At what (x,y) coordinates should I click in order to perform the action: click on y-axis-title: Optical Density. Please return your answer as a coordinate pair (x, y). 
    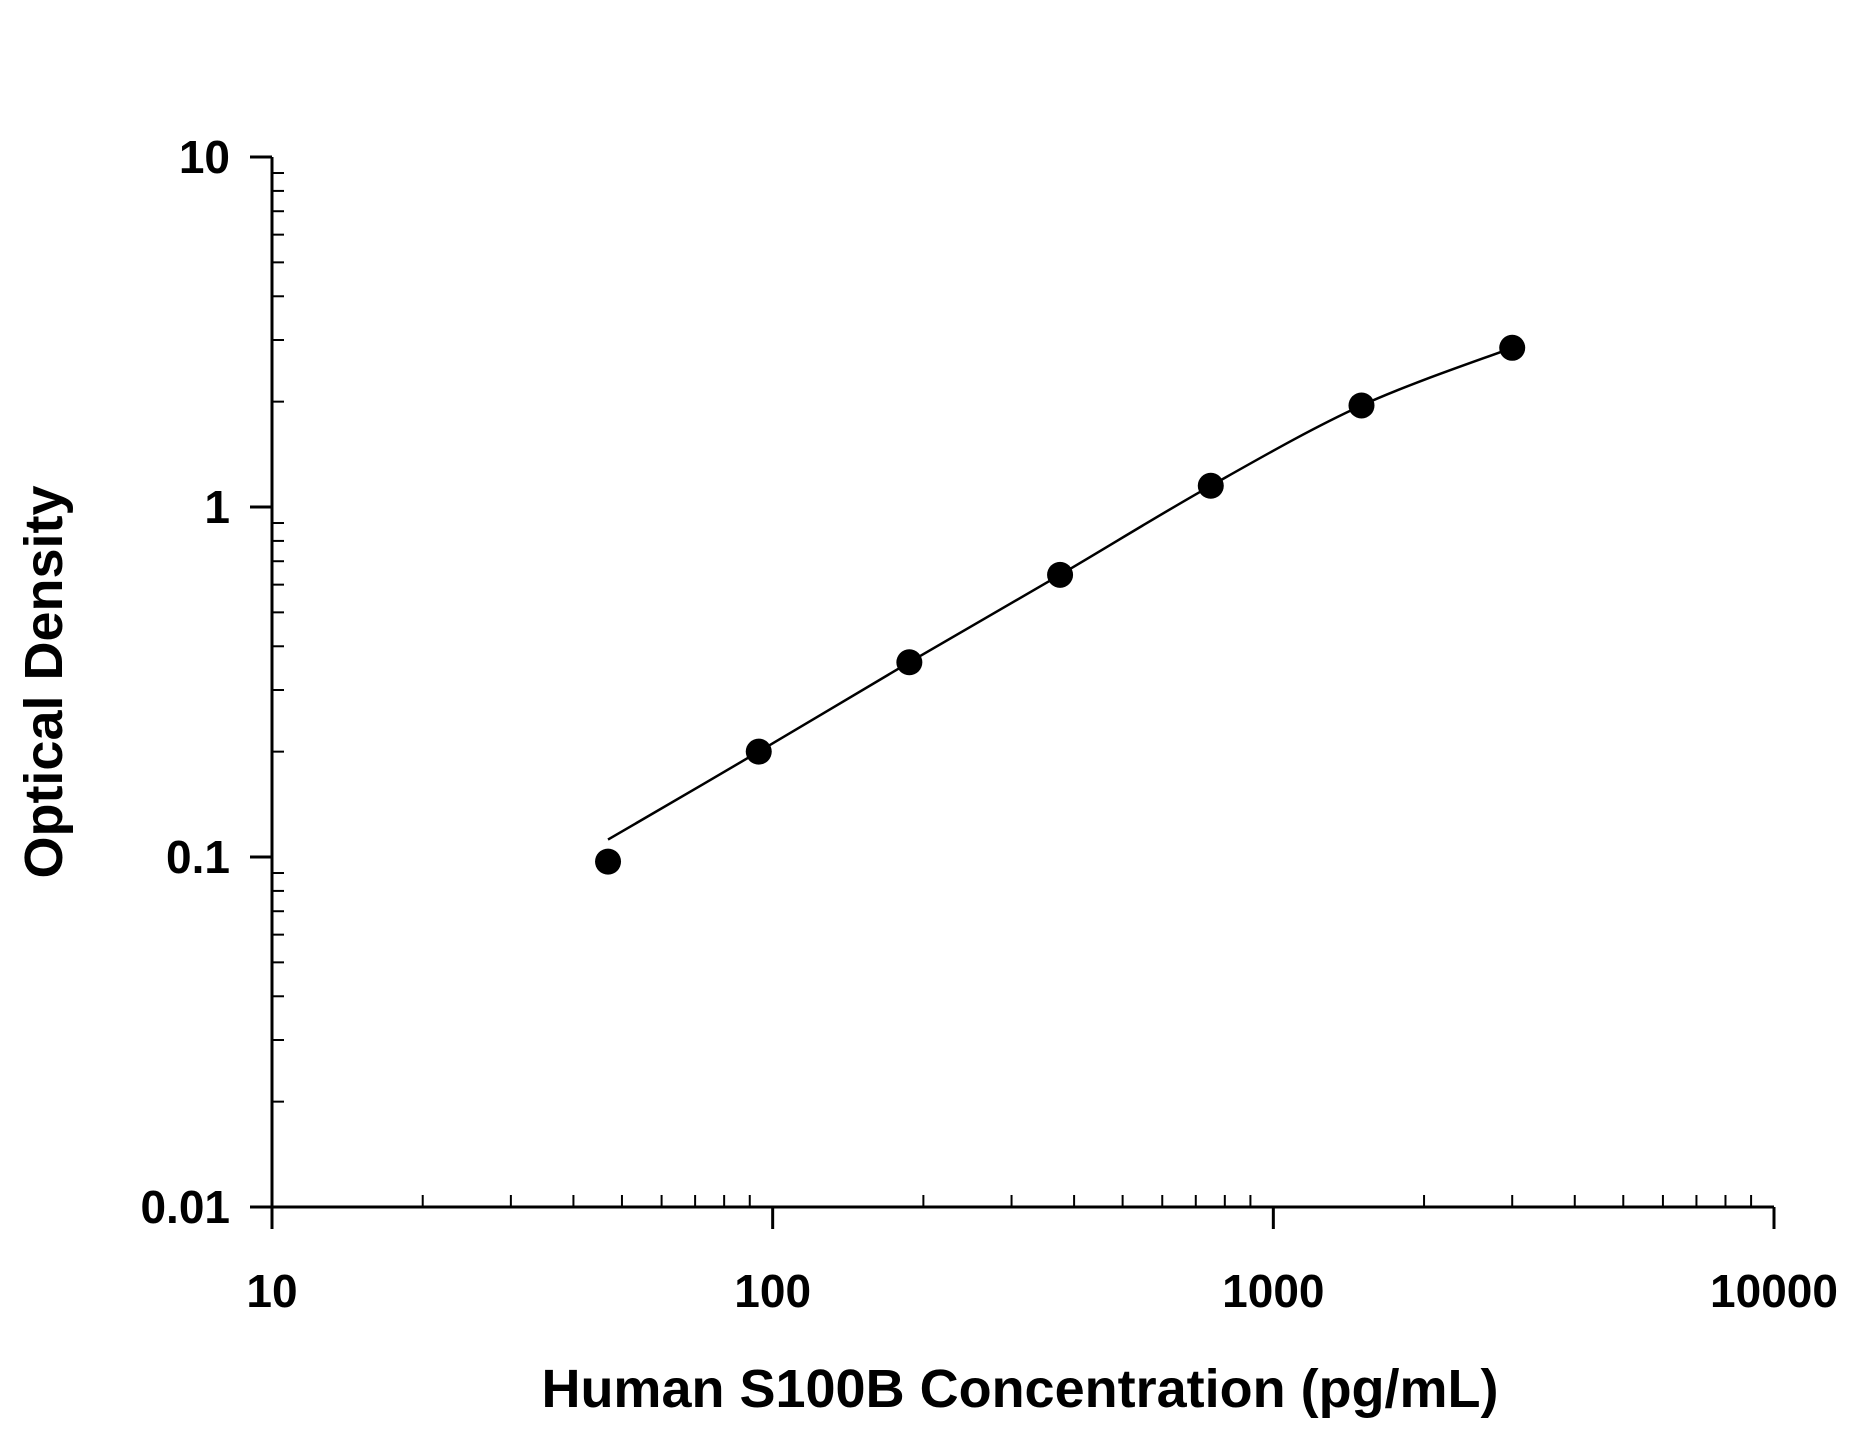
    Looking at the image, I should click on (44, 681).